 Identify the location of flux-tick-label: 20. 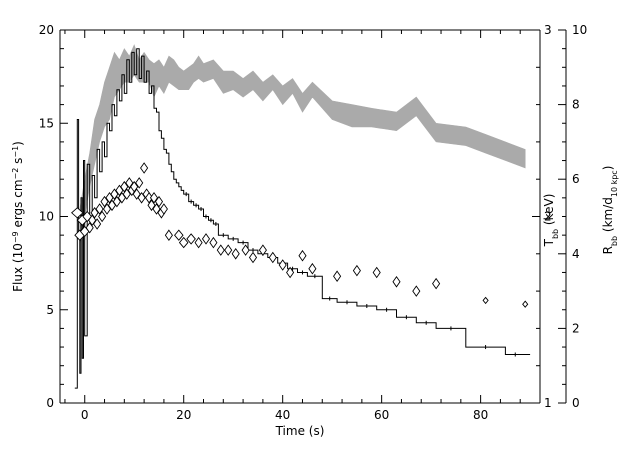
(46, 30).